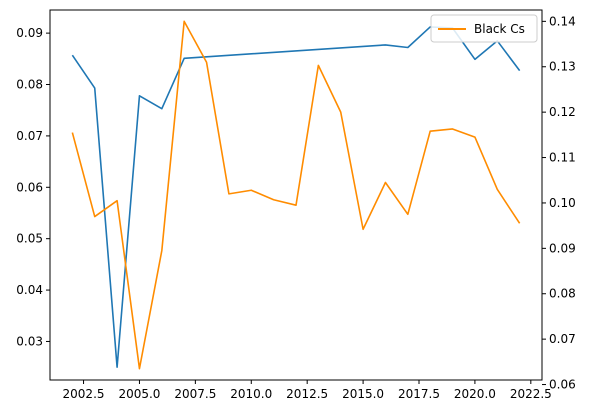 The height and width of the screenshot is (413, 597). What do you see at coordinates (562, 339) in the screenshot?
I see `y-right-tick-label: 0.07` at bounding box center [562, 339].